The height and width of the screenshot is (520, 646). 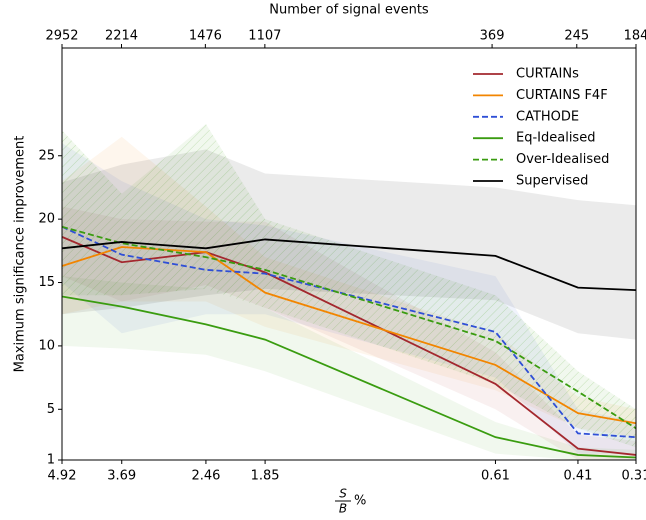 What do you see at coordinates (555, 138) in the screenshot?
I see `legend-label: Eq-Idealised` at bounding box center [555, 138].